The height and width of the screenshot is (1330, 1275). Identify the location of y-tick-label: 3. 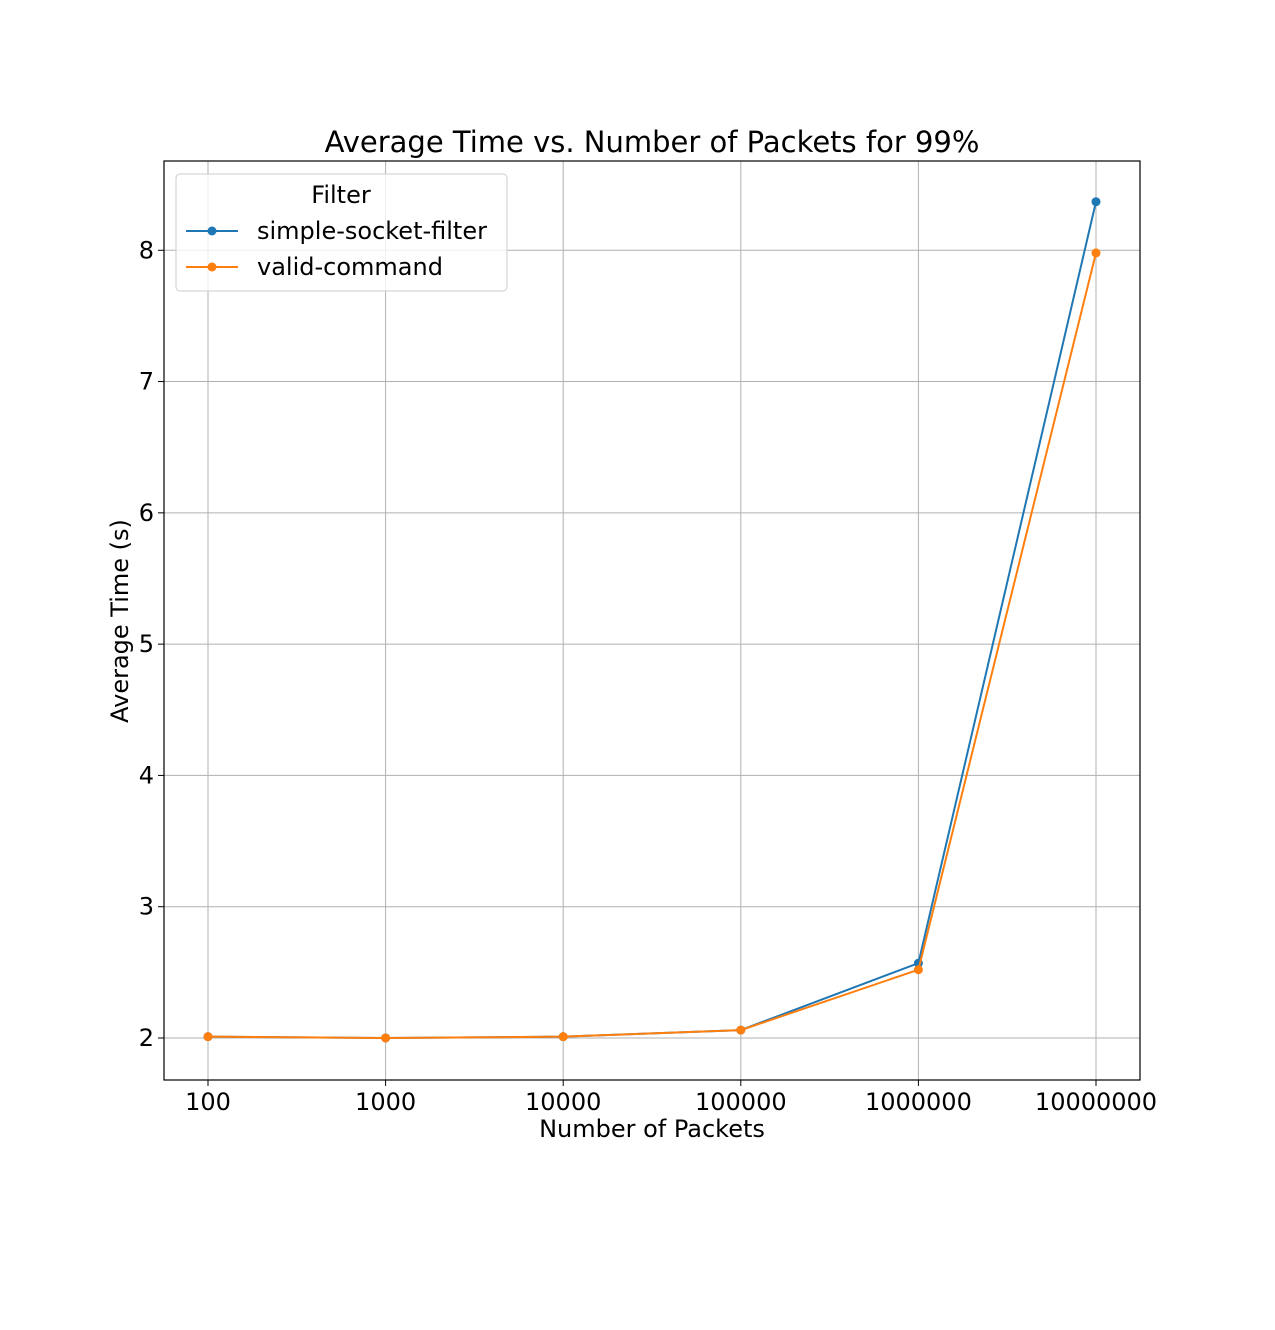
(146, 907).